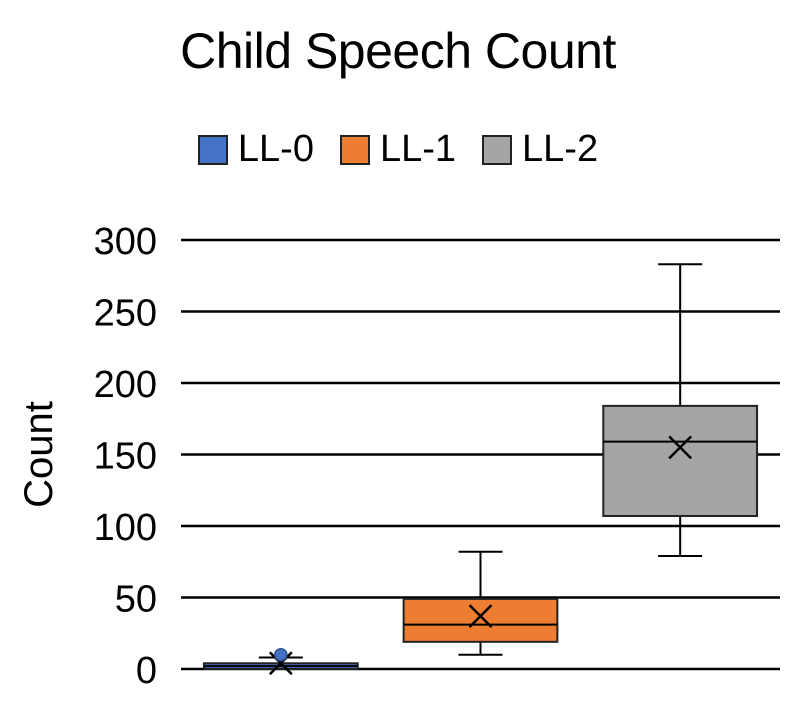 This screenshot has height=712, width=796. I want to click on legend-item-ll-1: LL-1, so click(398, 149).